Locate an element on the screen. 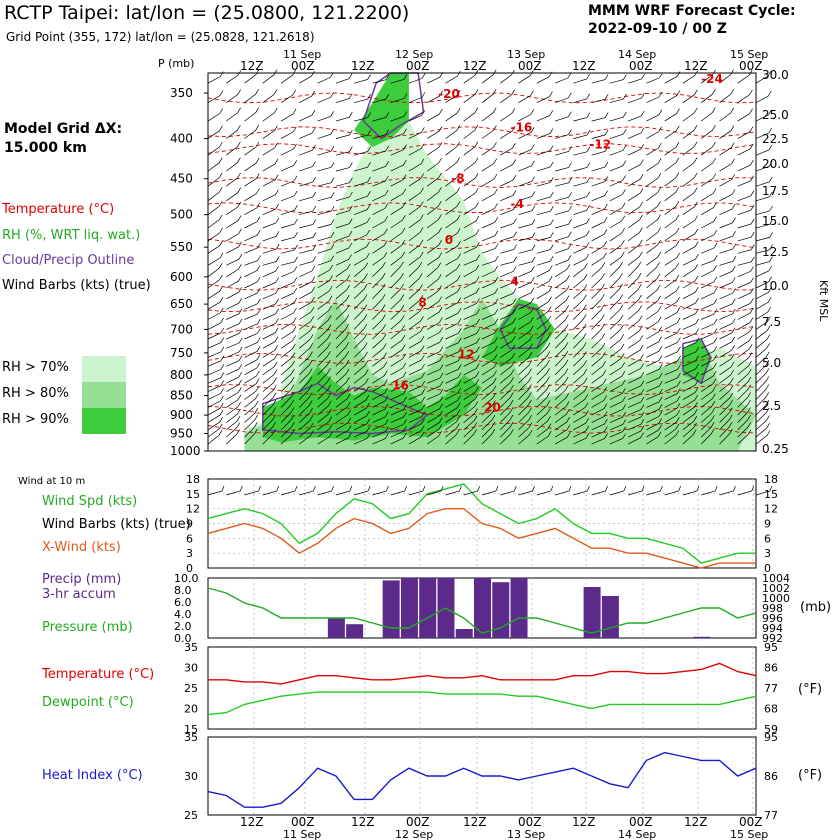 This screenshot has height=840, width=840. temp-ytick: 20 is located at coordinates (191, 709).